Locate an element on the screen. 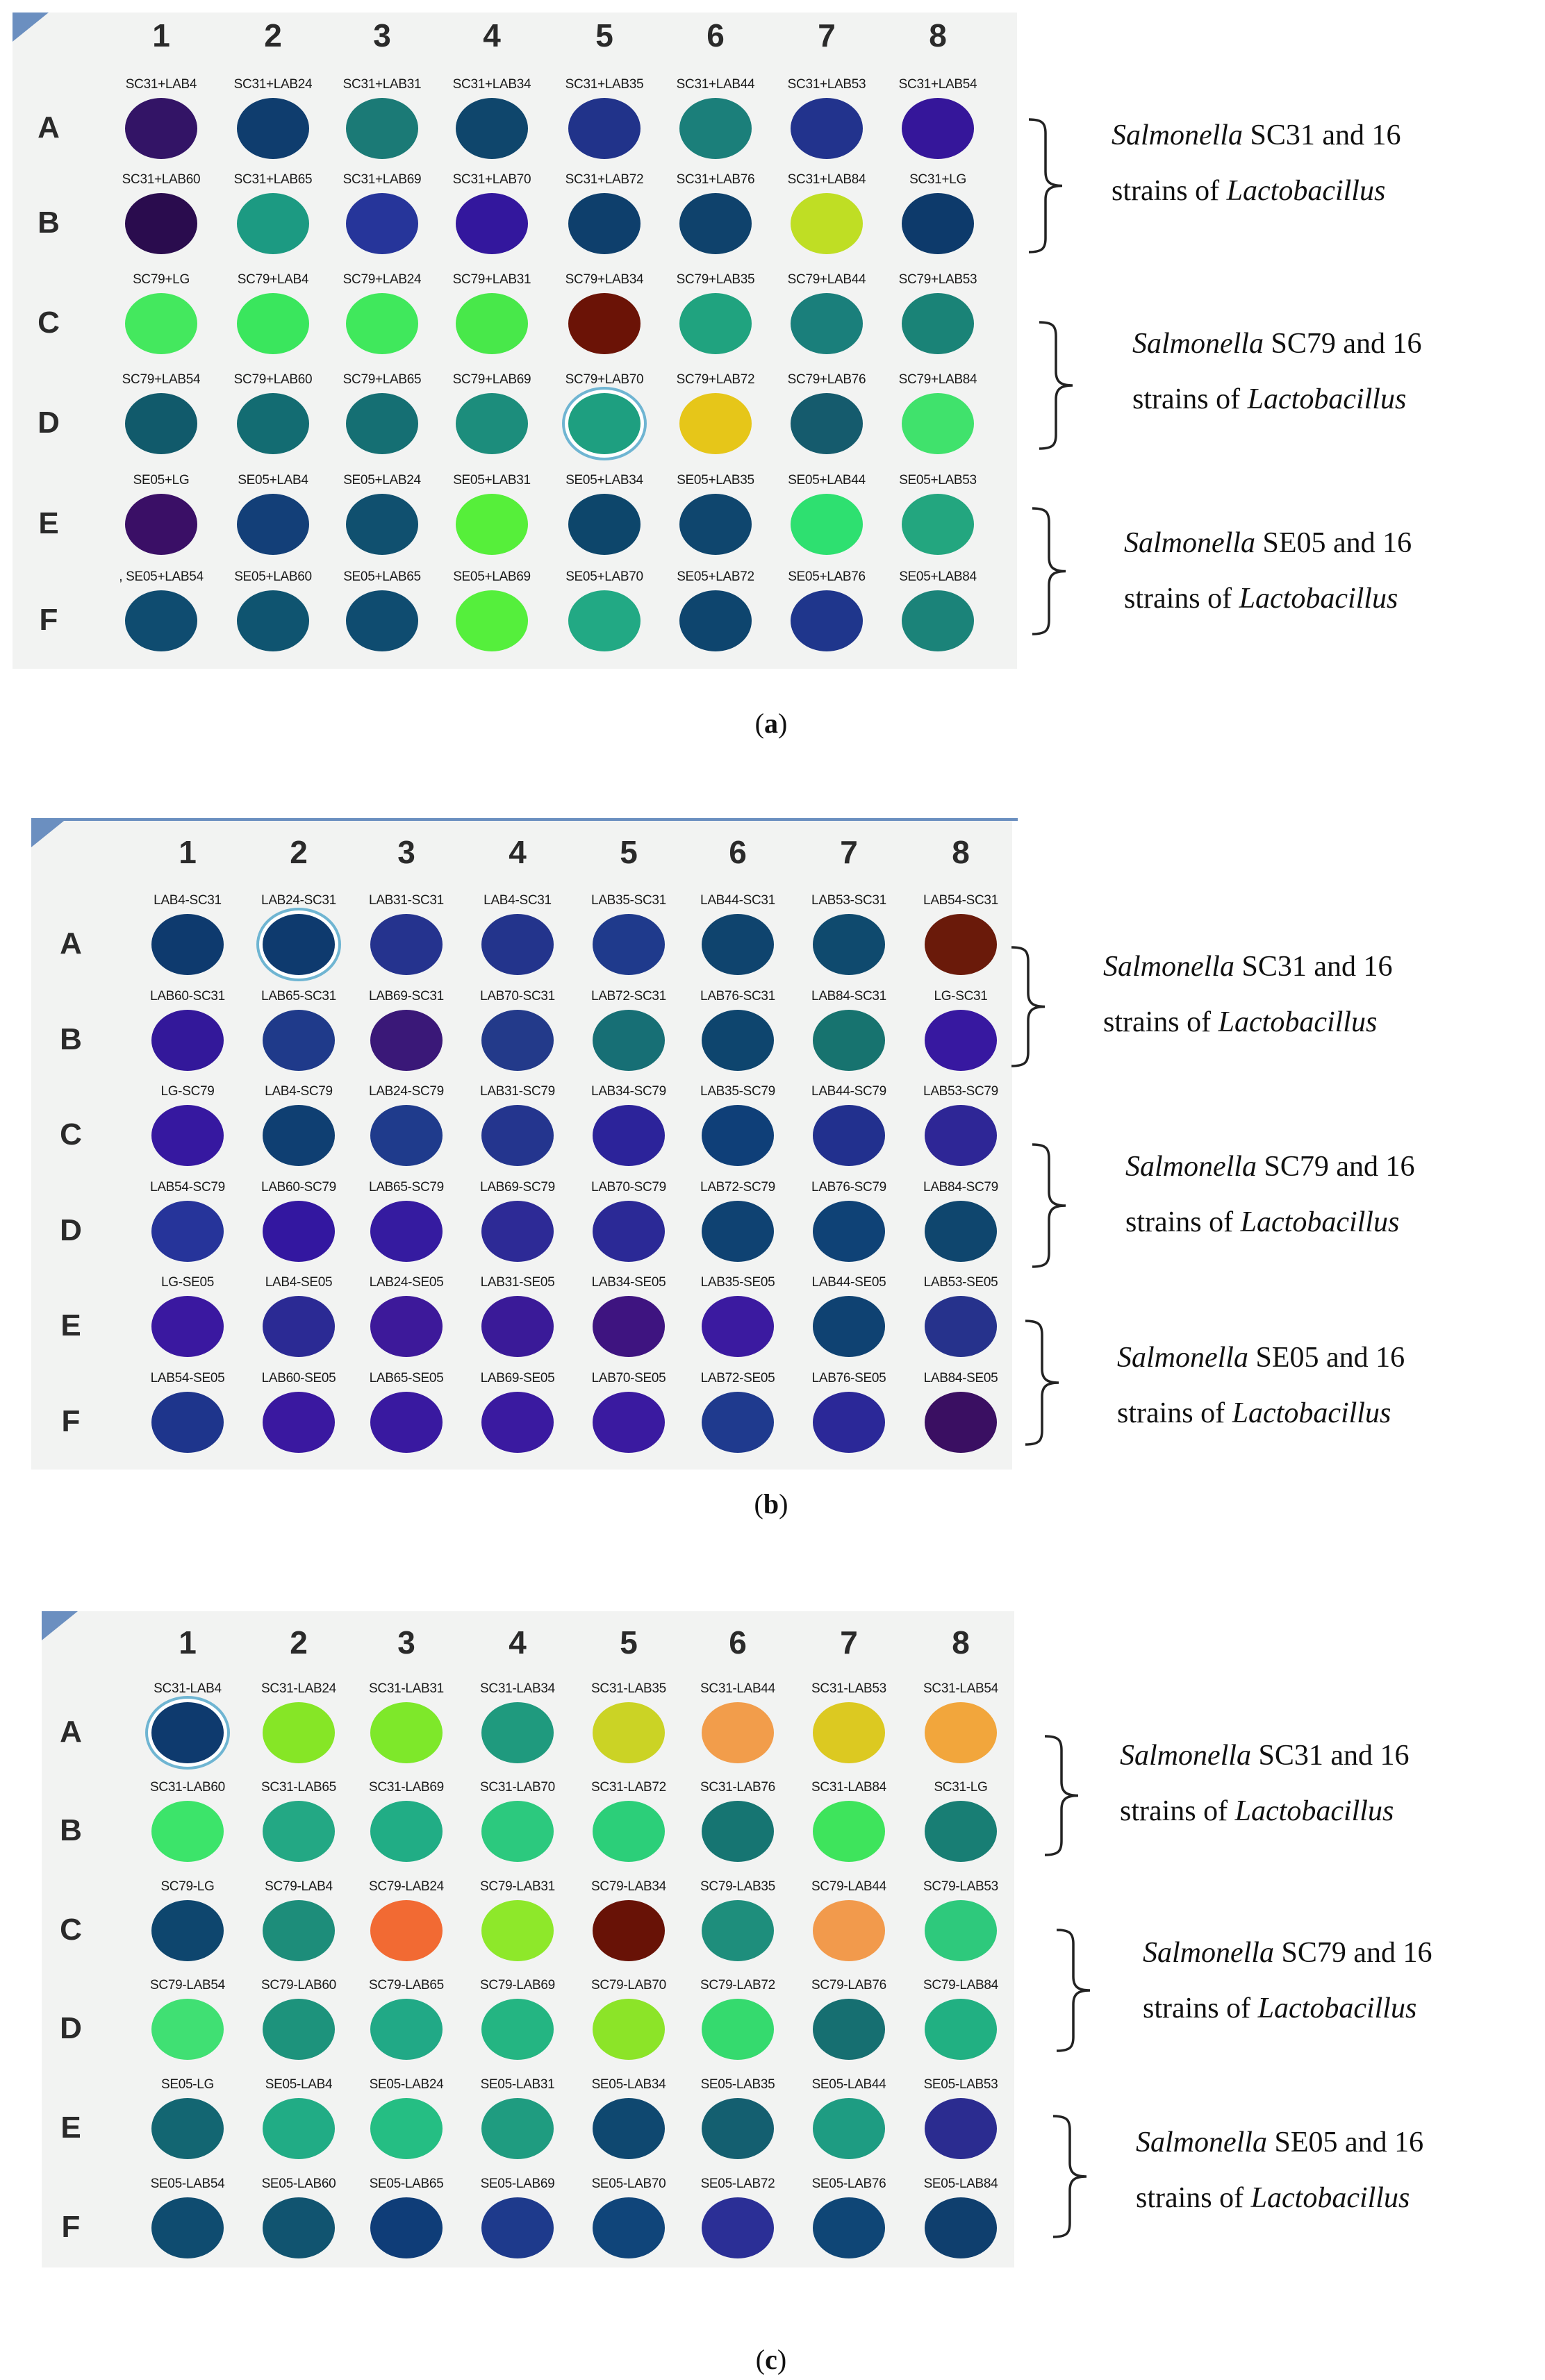  well-label: LAB65-SE05 is located at coordinates (406, 1378).